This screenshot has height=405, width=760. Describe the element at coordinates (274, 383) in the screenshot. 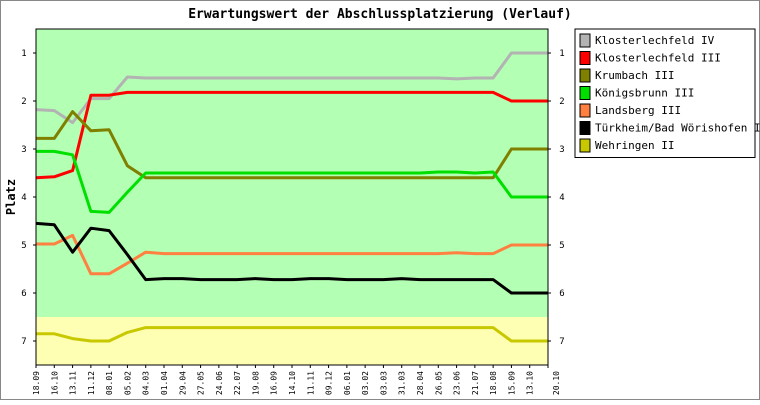

I see `x-tick-label: 16.09` at that location.